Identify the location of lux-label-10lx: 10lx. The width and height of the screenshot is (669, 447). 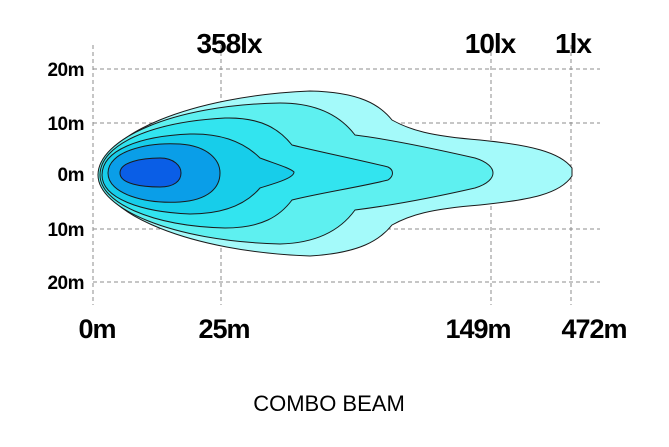
(491, 43).